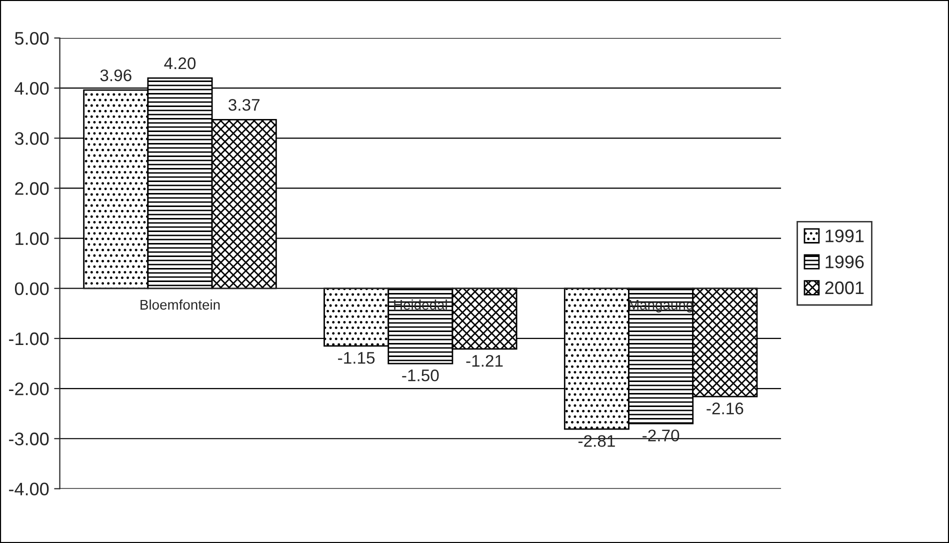 This screenshot has height=543, width=949. Describe the element at coordinates (31, 38) in the screenshot. I see `y-tick-label: 5.00` at that location.